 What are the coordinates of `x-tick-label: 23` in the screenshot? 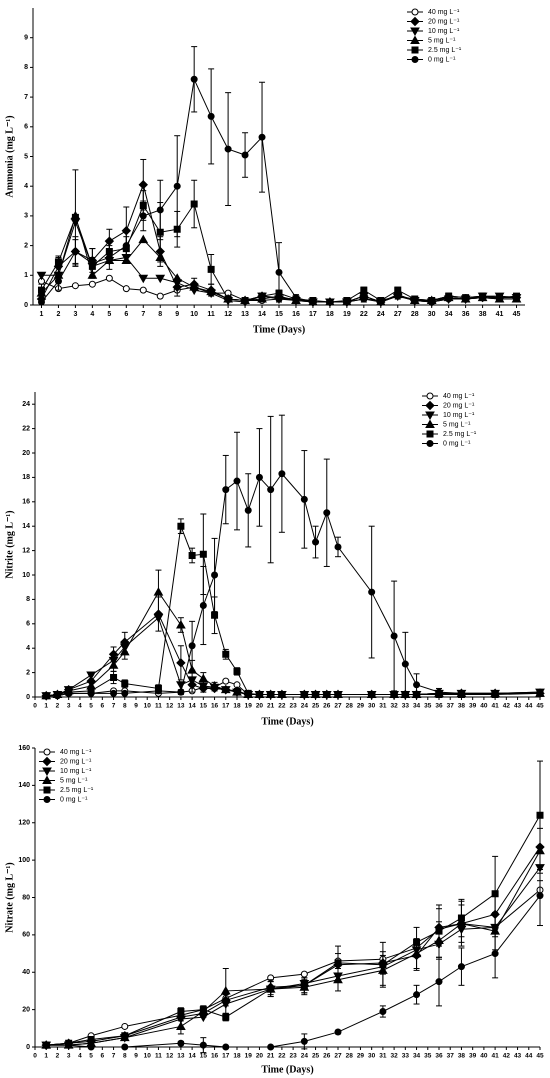 It's located at (293, 1056).